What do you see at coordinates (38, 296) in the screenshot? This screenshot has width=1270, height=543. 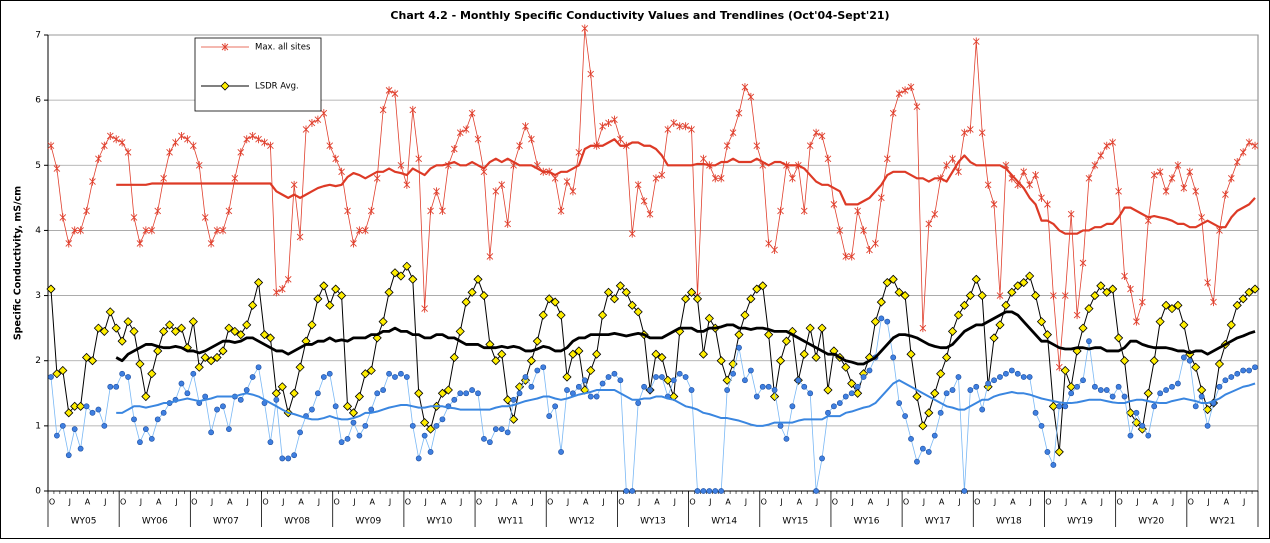 I see `y-tick-label: 3` at bounding box center [38, 296].